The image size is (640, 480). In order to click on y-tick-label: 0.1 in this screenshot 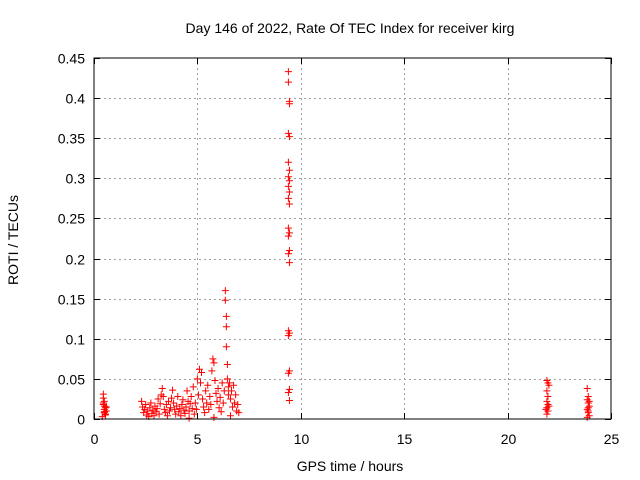, I will do `click(76, 340)`.